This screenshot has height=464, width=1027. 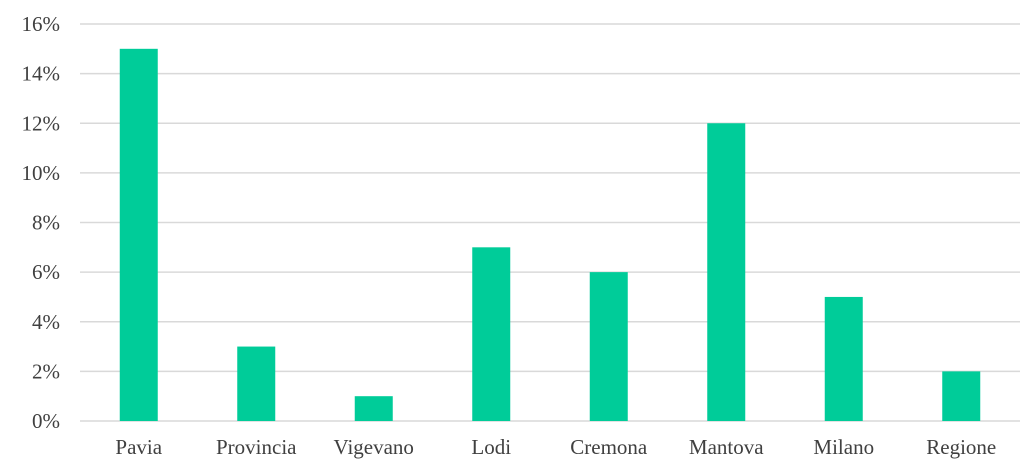 What do you see at coordinates (41, 173) in the screenshot?
I see `y-tick-label: 10%` at bounding box center [41, 173].